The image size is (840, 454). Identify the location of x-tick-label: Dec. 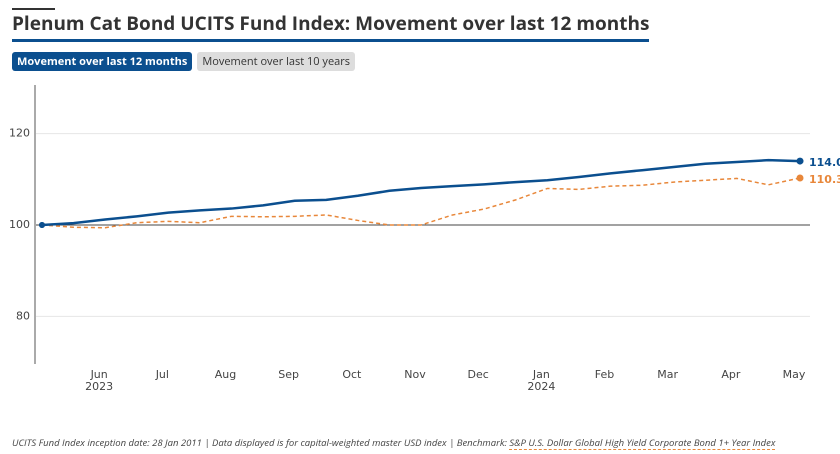
(478, 374).